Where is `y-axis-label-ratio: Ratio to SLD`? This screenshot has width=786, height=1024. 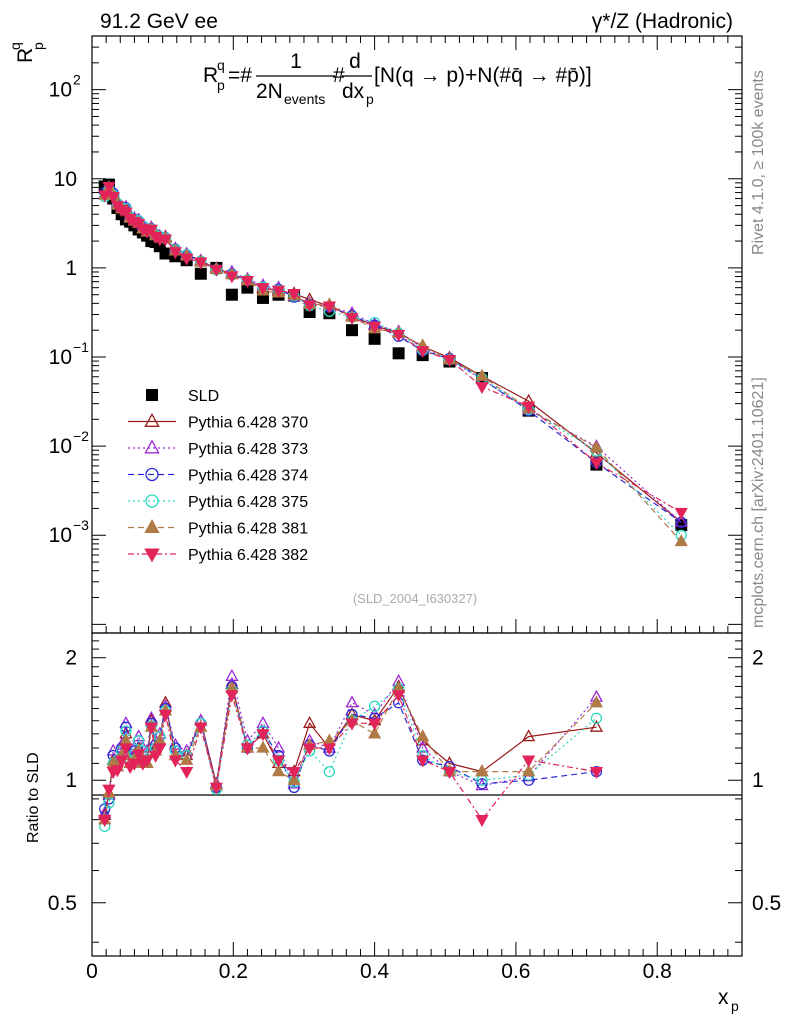
y-axis-label-ratio: Ratio to SLD is located at coordinates (33, 797).